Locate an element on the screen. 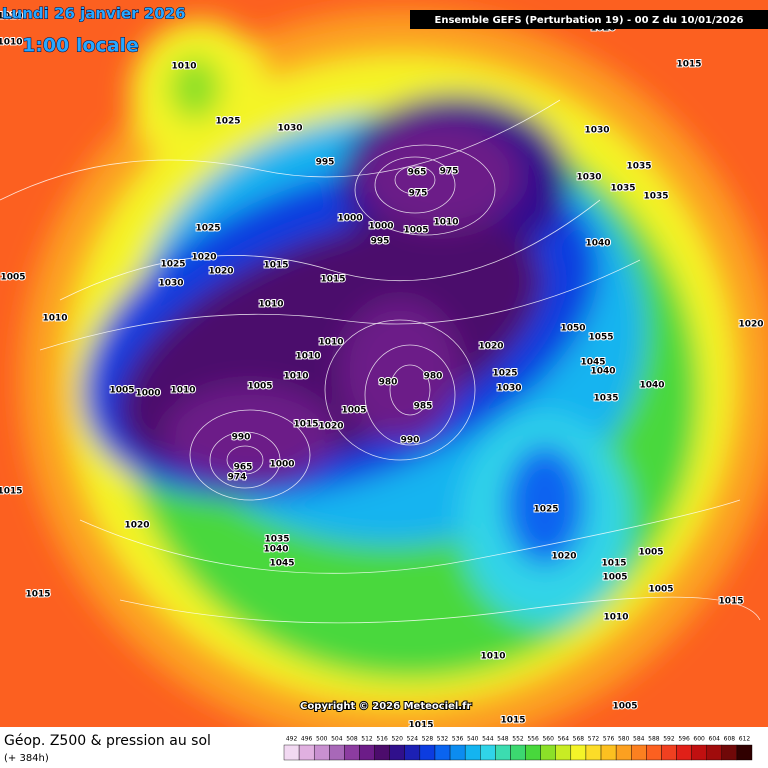  legend-tick-label: 512 is located at coordinates (367, 739).